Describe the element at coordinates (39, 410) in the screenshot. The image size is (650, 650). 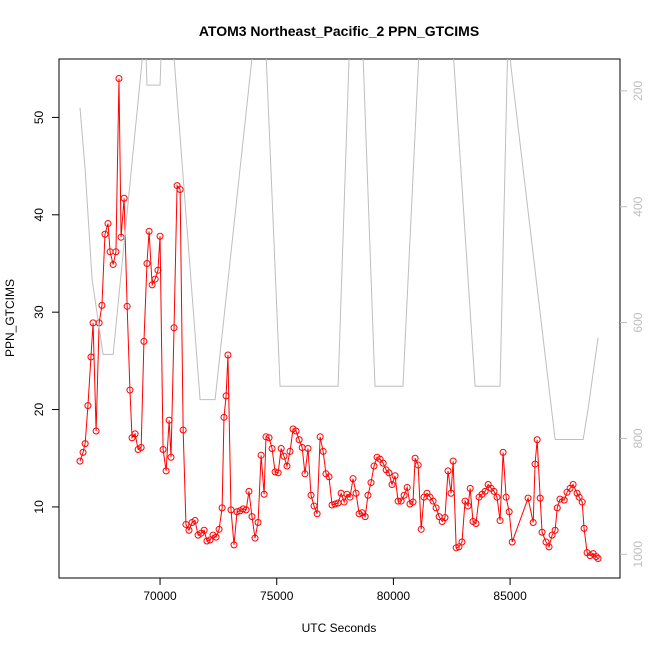
I see `y-tick-label: 20` at that location.